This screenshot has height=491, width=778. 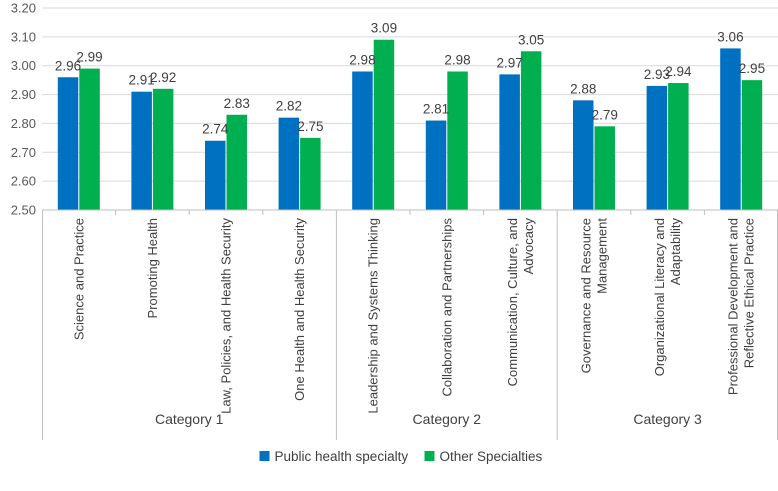 What do you see at coordinates (384, 28) in the screenshot?
I see `data-label: 3.09` at bounding box center [384, 28].